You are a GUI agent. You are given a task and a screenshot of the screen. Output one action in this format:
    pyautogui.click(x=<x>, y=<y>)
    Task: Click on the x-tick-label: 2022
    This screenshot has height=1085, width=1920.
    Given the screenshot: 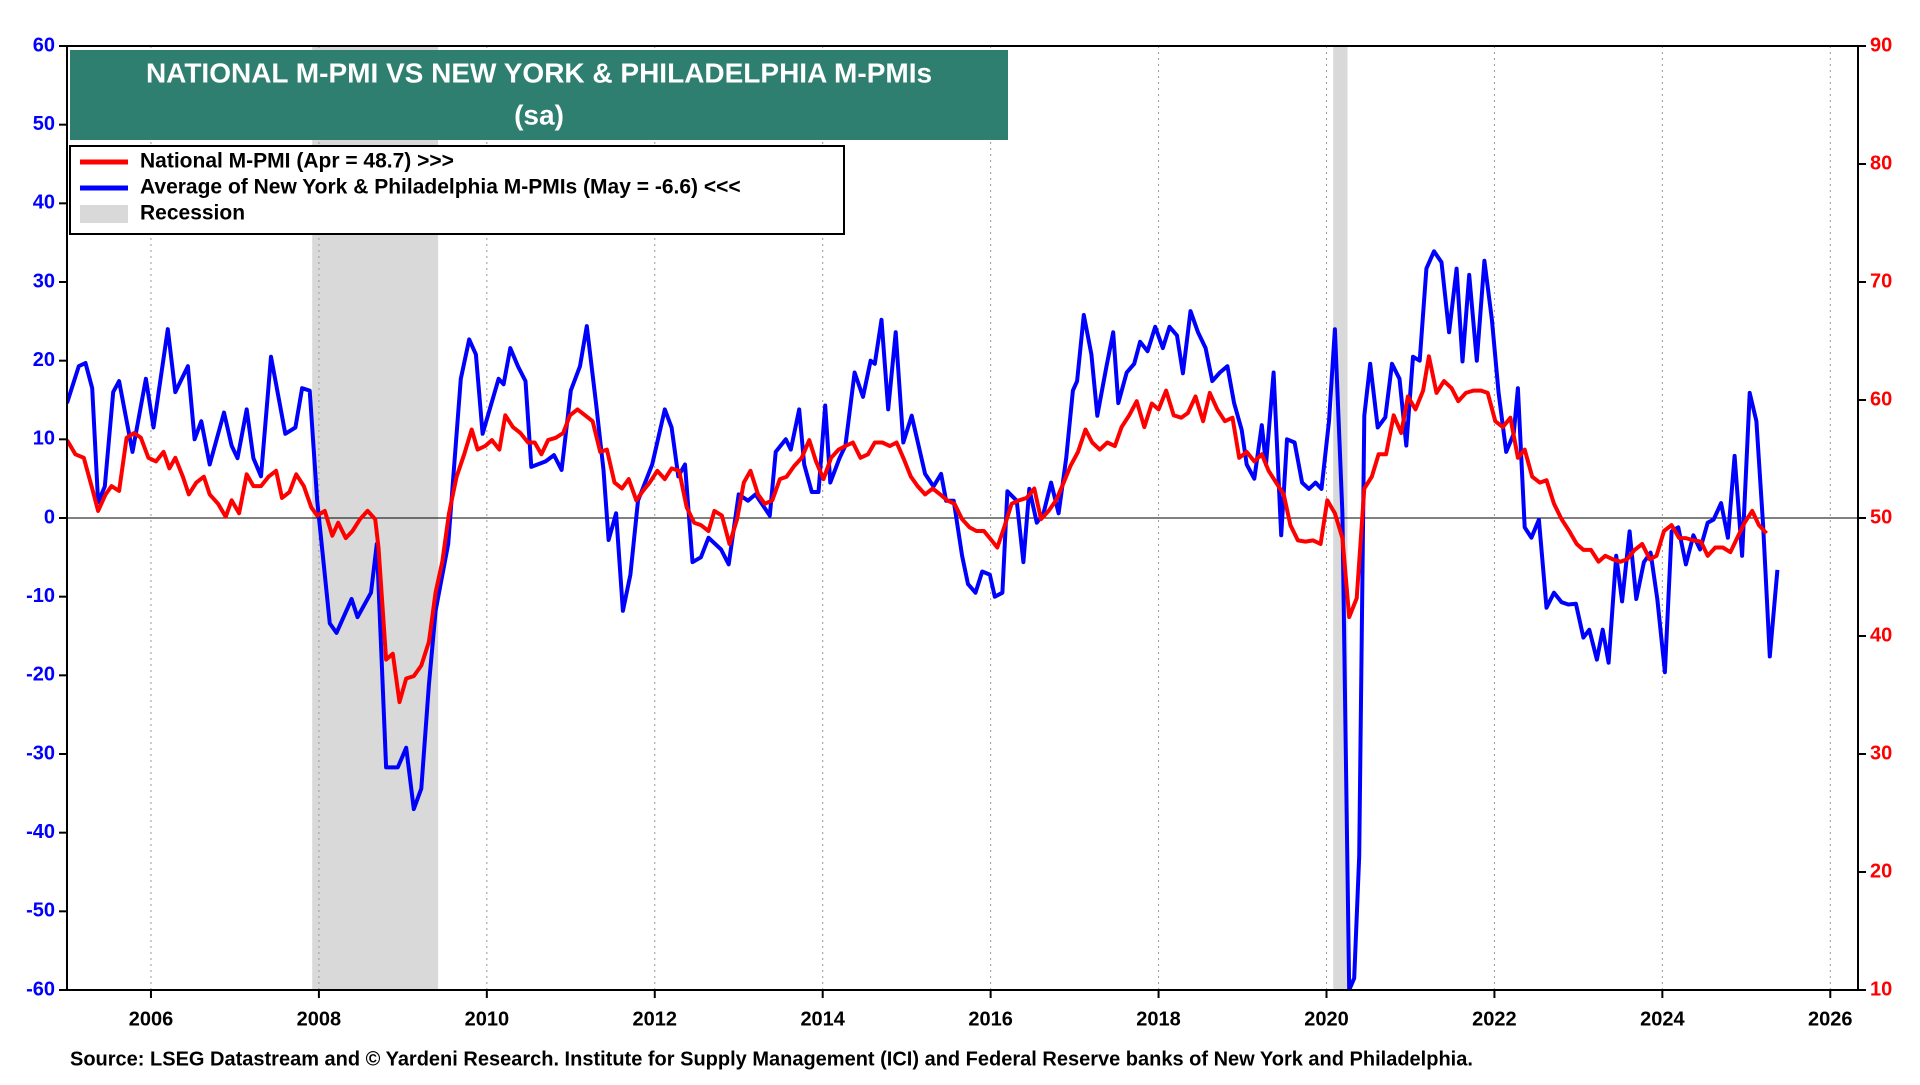 What is the action you would take?
    pyautogui.click(x=1494, y=1019)
    